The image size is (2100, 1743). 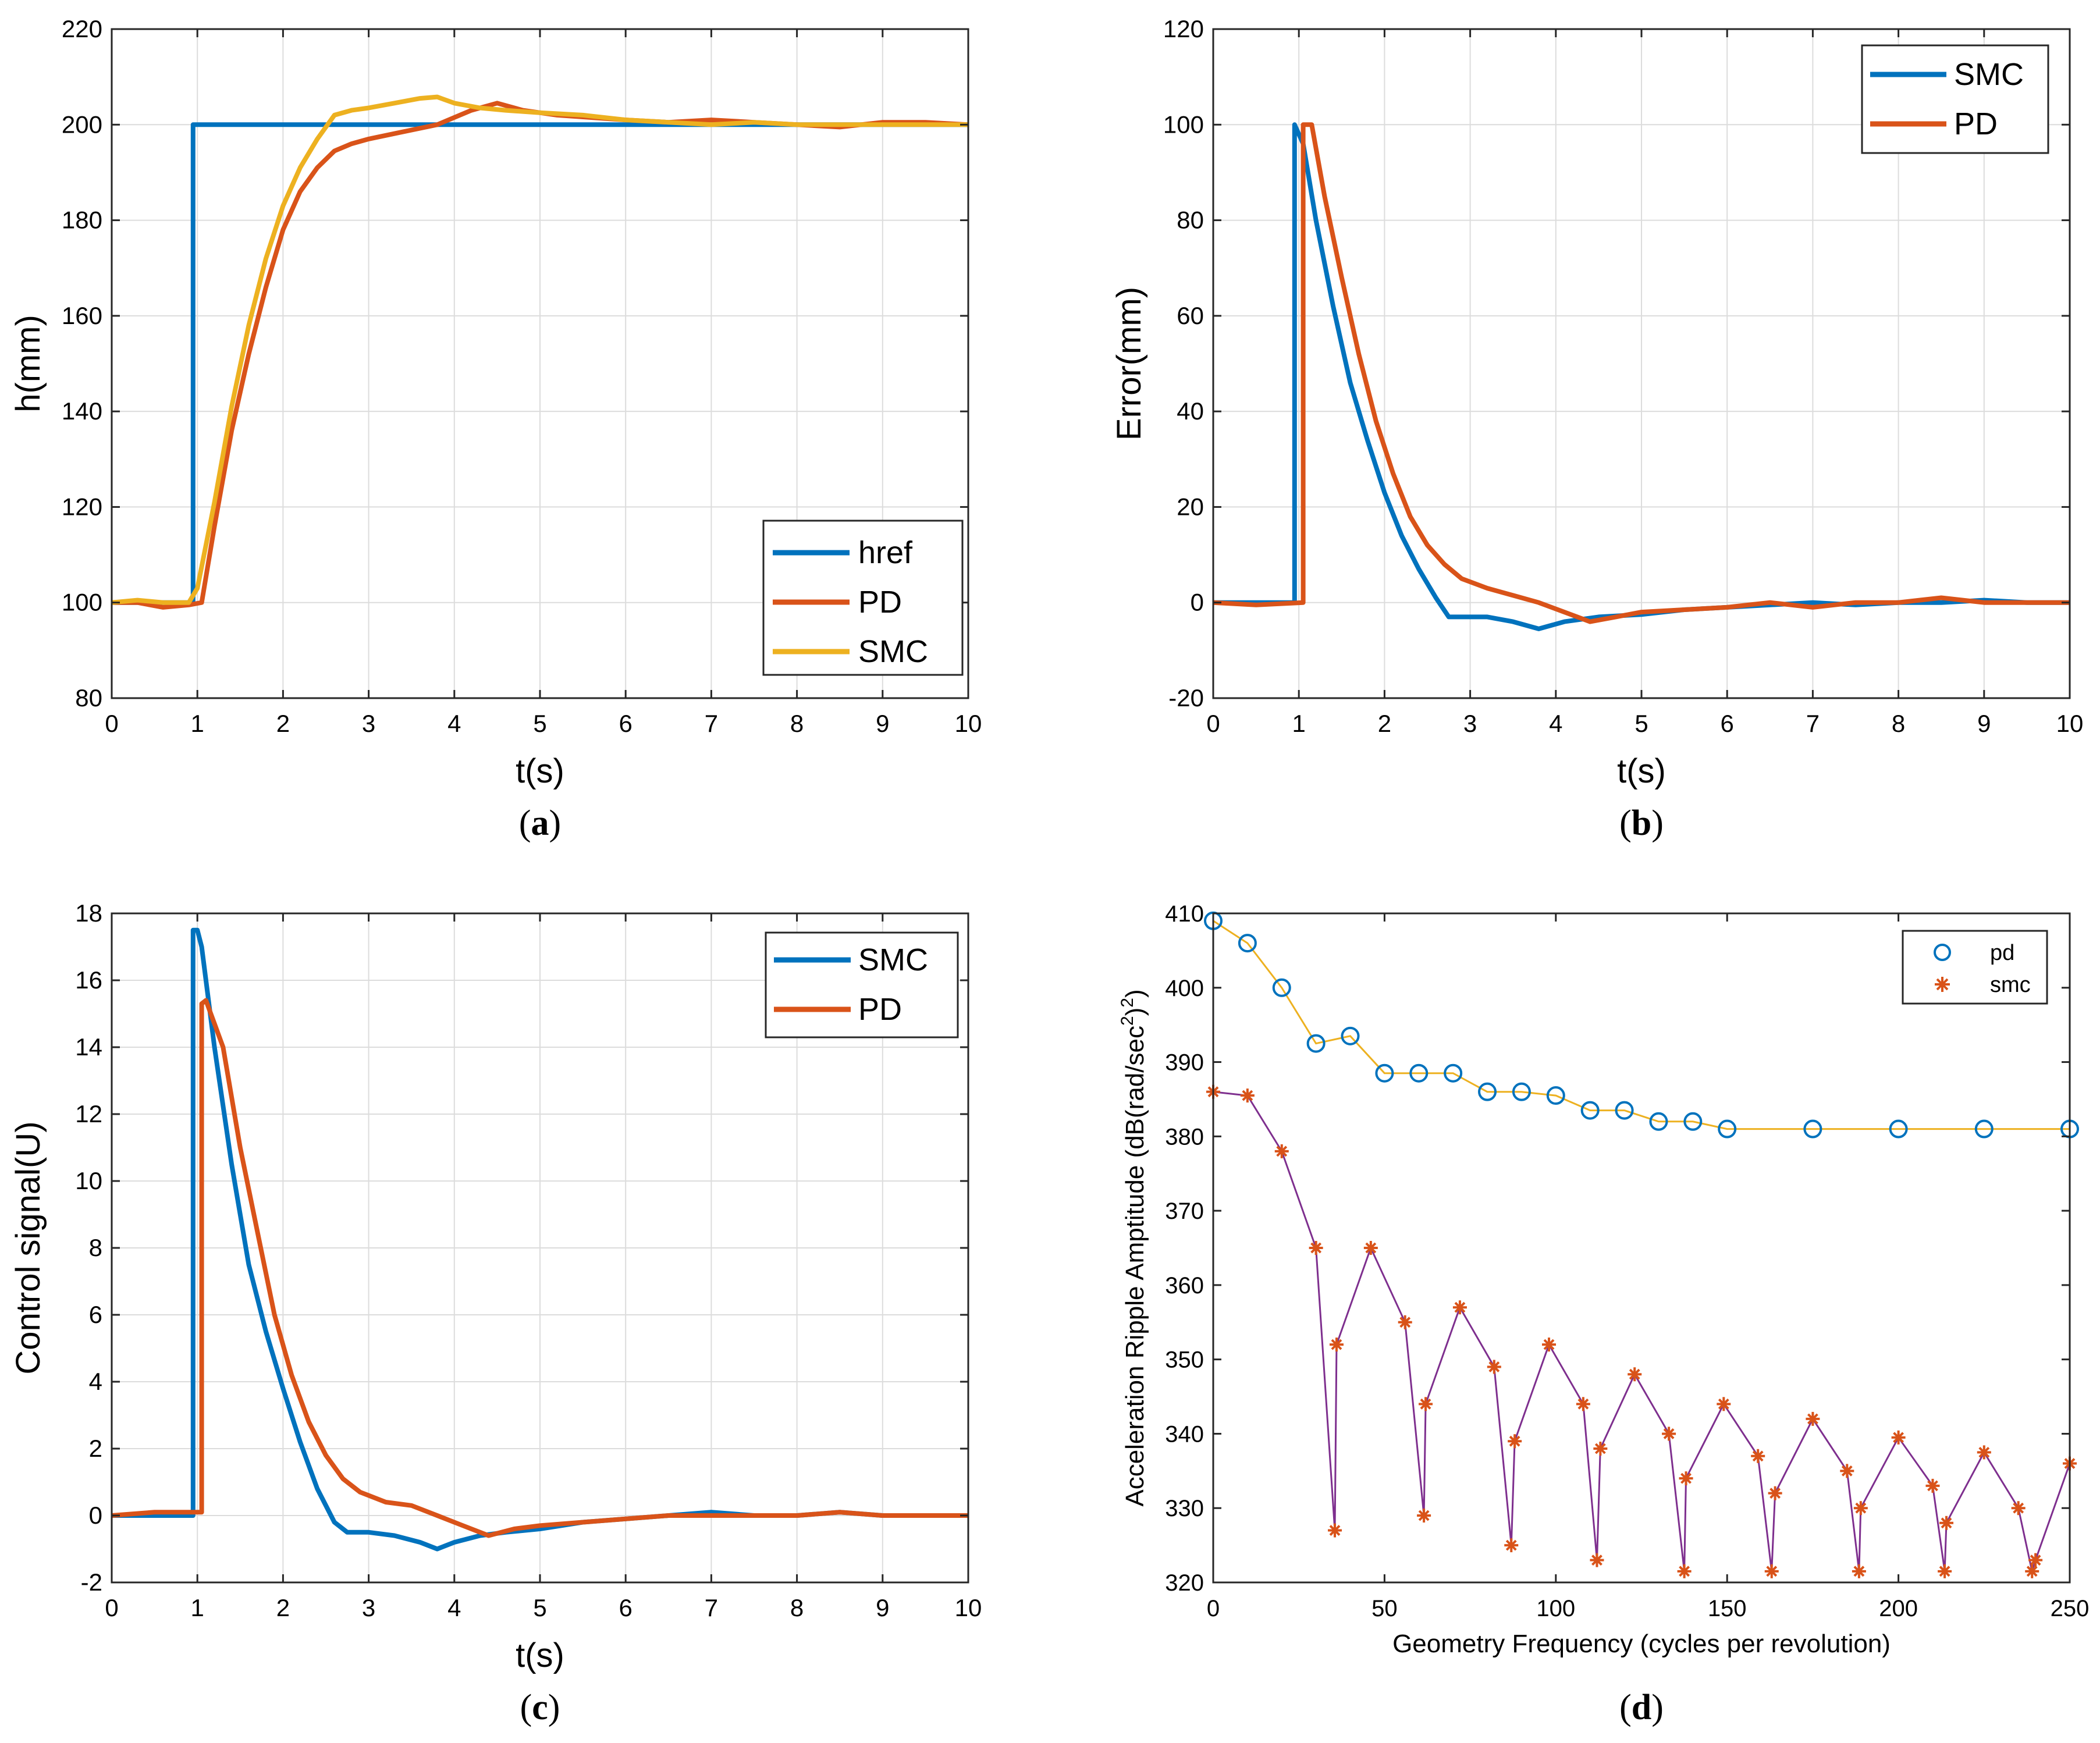 I want to click on x-tick-label-c-1: 1, so click(x=197, y=1607).